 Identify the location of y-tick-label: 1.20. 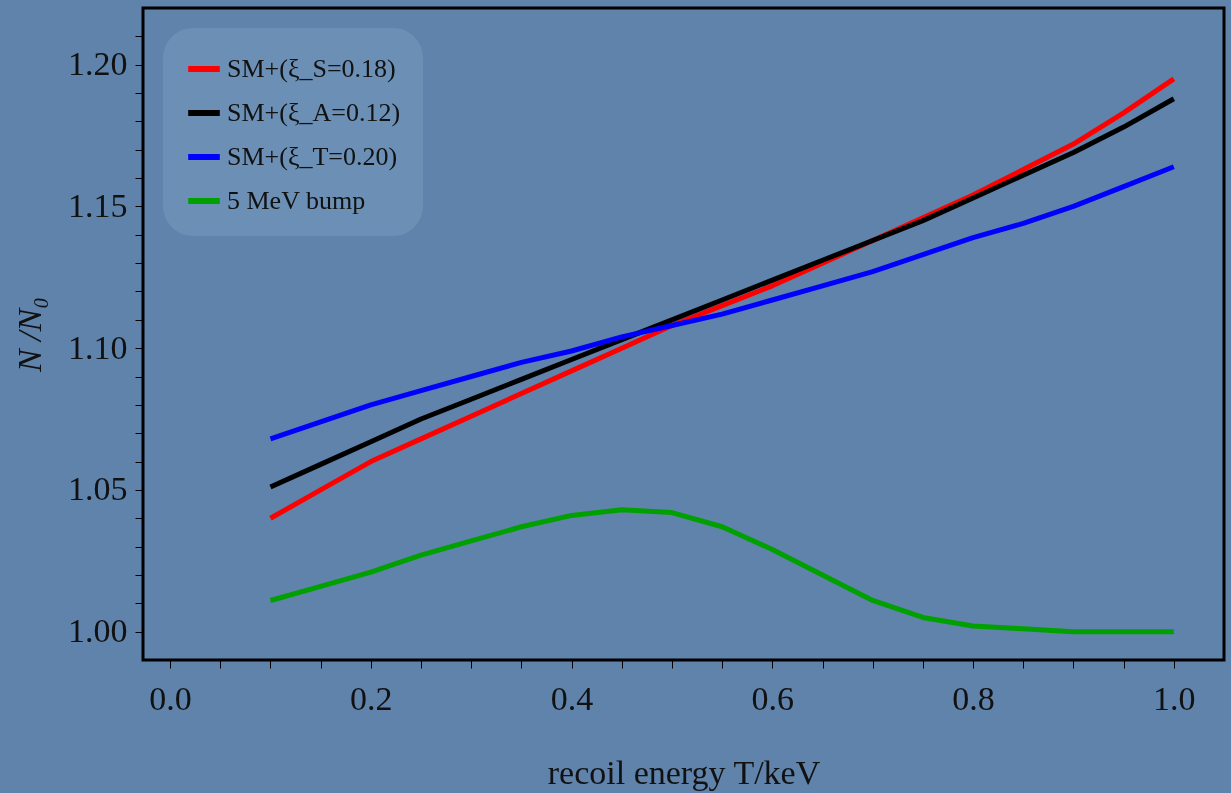
(98, 64).